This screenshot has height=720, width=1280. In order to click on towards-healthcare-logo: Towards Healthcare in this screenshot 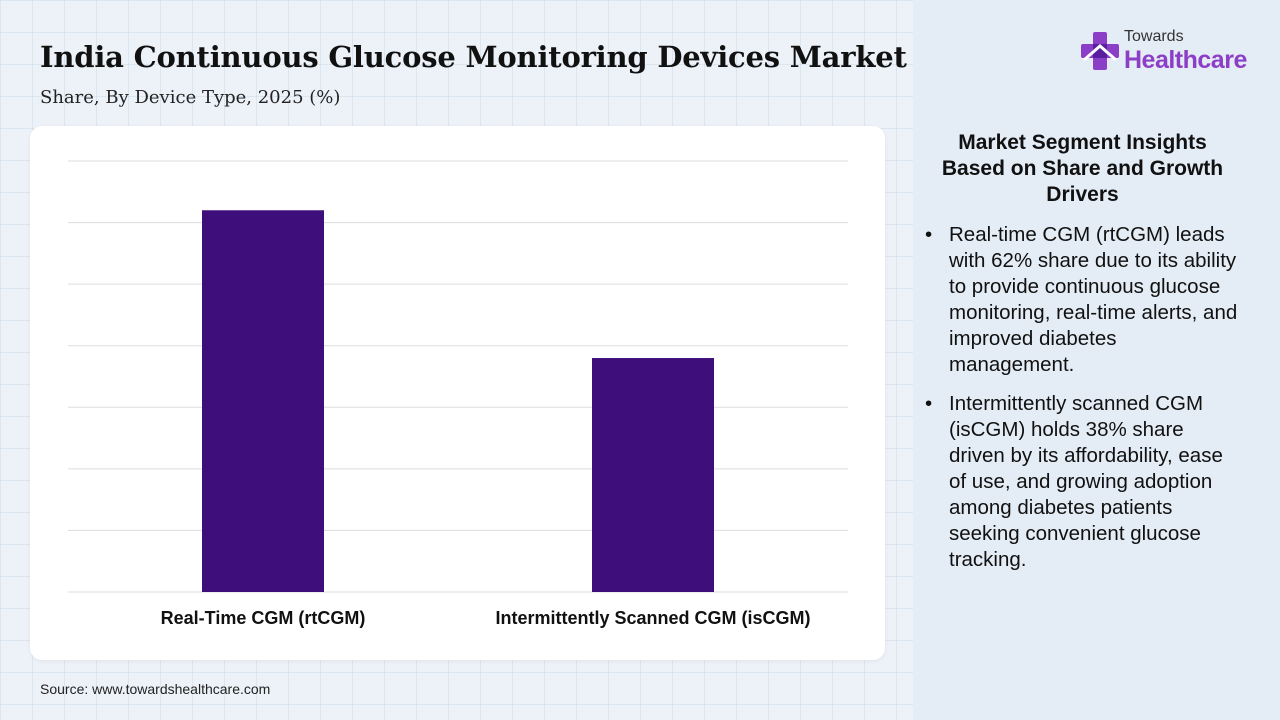, I will do `click(1170, 53)`.